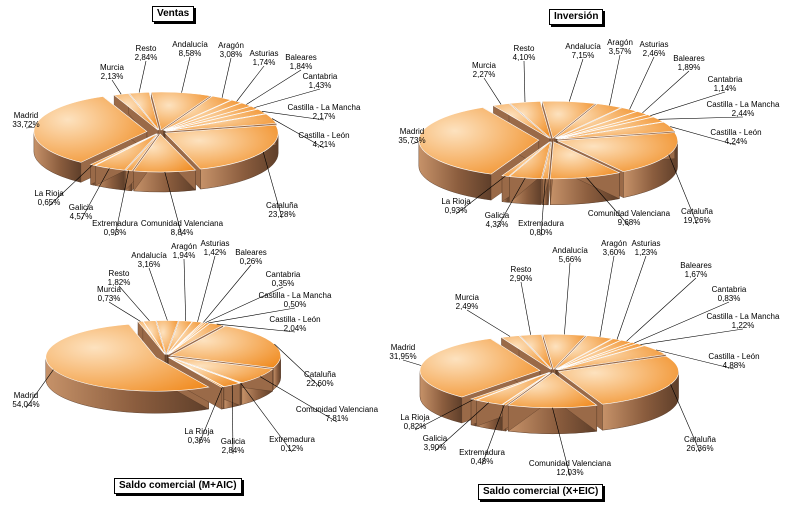  What do you see at coordinates (695, 359) in the screenshot?
I see `leader-line-castilla-leon` at bounding box center [695, 359].